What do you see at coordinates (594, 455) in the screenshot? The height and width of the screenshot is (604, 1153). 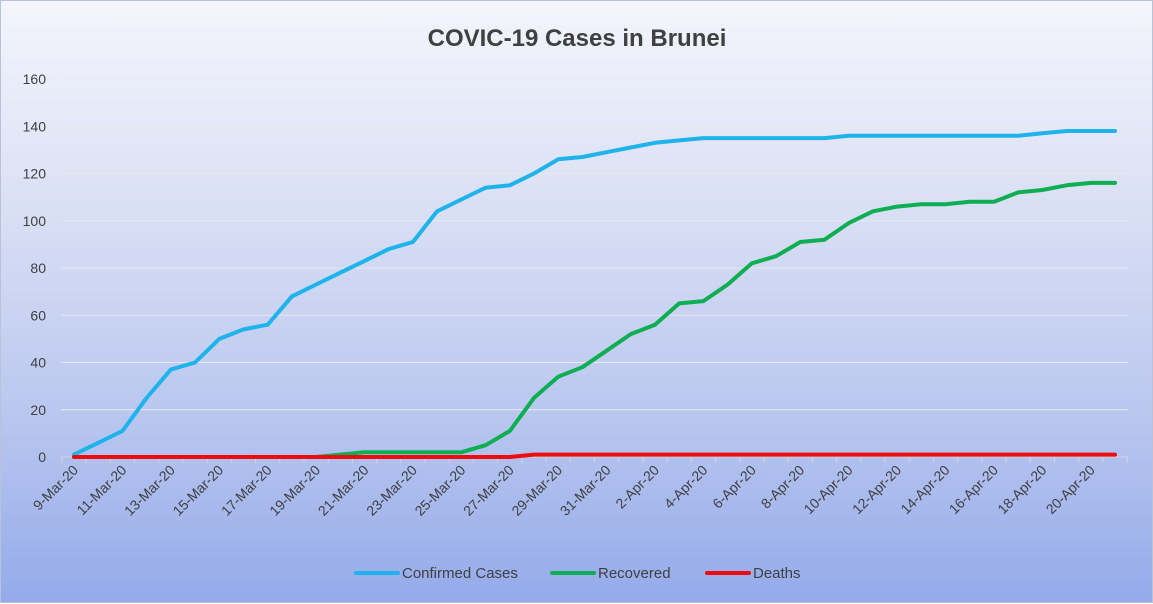 I see `series-line-deaths` at bounding box center [594, 455].